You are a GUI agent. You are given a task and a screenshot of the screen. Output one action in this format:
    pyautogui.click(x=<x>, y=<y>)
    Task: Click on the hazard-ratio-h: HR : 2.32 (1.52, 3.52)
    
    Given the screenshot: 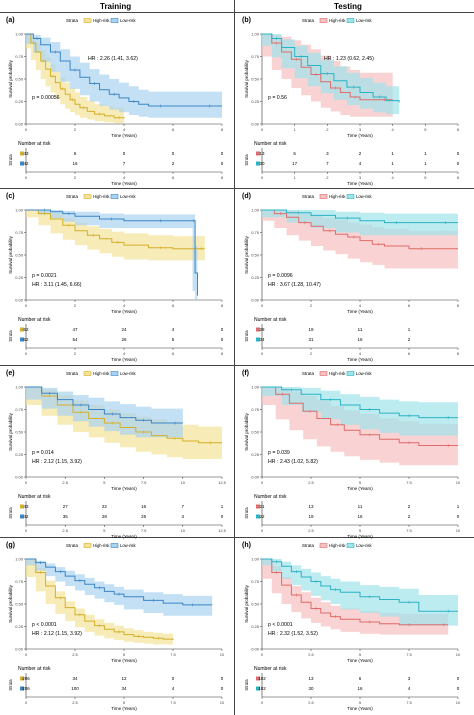 What is the action you would take?
    pyautogui.click(x=293, y=634)
    